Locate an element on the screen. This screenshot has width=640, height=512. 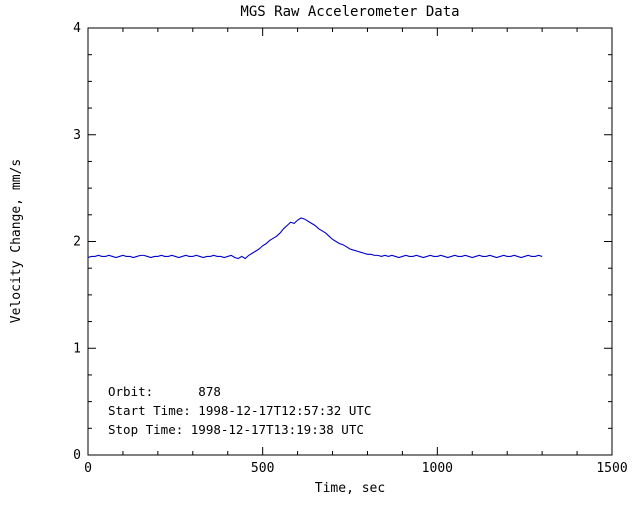
y-tick-label: 0 is located at coordinates (77, 455).